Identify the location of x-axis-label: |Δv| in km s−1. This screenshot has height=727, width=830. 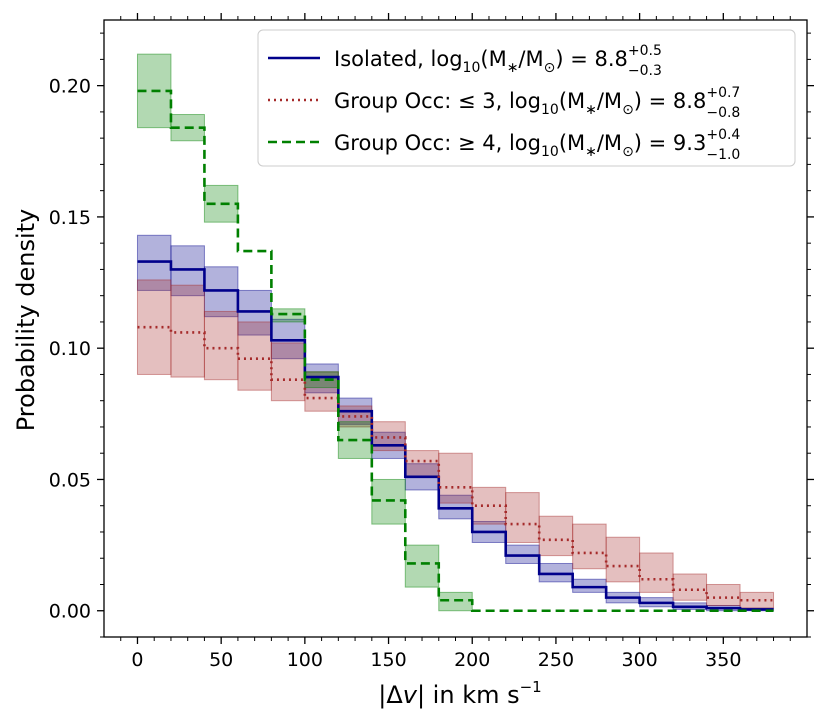
(459, 693).